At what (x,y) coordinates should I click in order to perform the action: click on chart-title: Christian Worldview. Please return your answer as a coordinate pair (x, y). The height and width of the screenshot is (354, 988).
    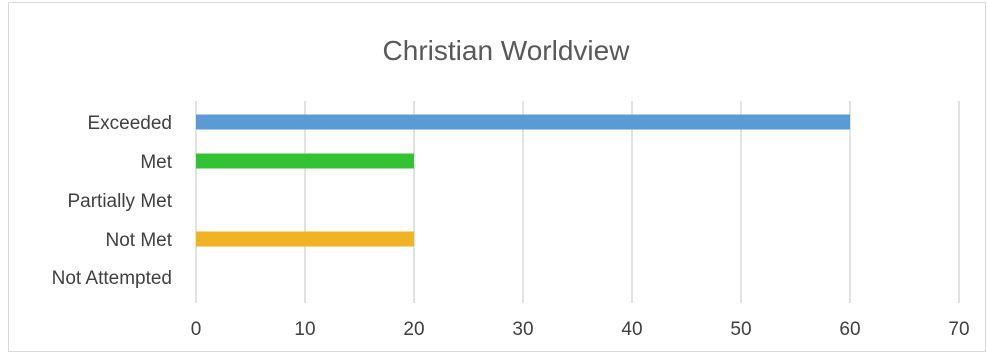
    Looking at the image, I should click on (507, 50).